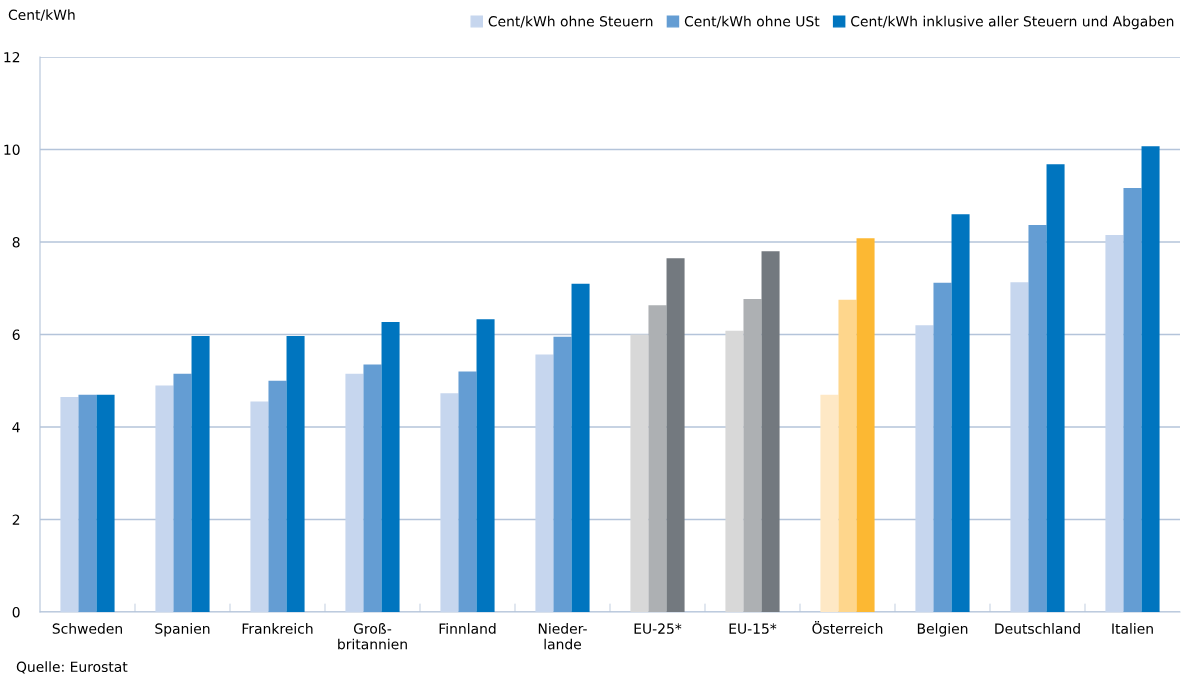 The height and width of the screenshot is (675, 1184). What do you see at coordinates (658, 628) in the screenshot?
I see `x-tick-label: EU-25*` at bounding box center [658, 628].